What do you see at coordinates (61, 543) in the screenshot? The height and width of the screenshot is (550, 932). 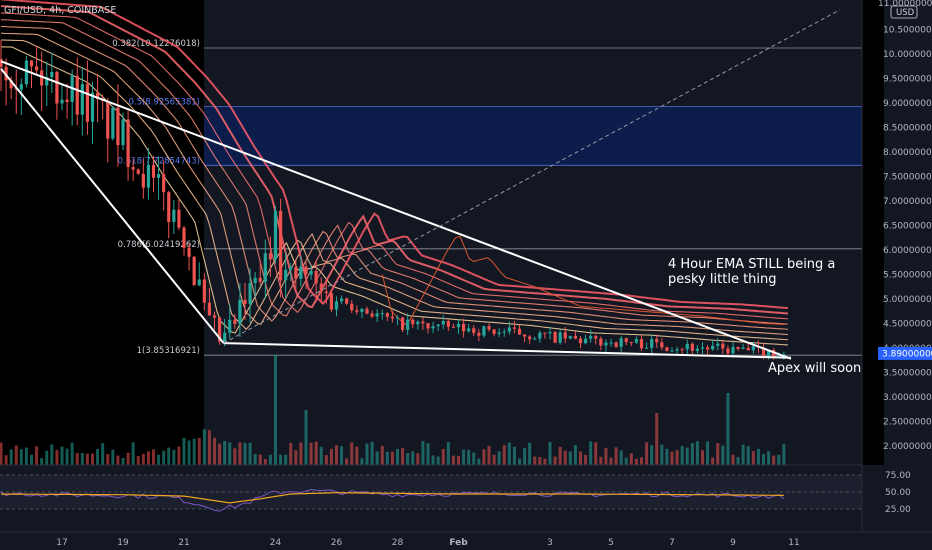 I see `time-tick-label: 17` at bounding box center [61, 543].